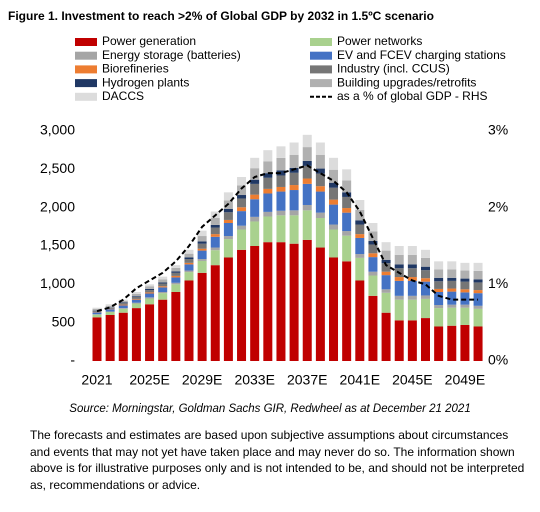 This screenshot has width=540, height=512. What do you see at coordinates (135, 69) in the screenshot?
I see `legend-label: Biorefineries` at bounding box center [135, 69].